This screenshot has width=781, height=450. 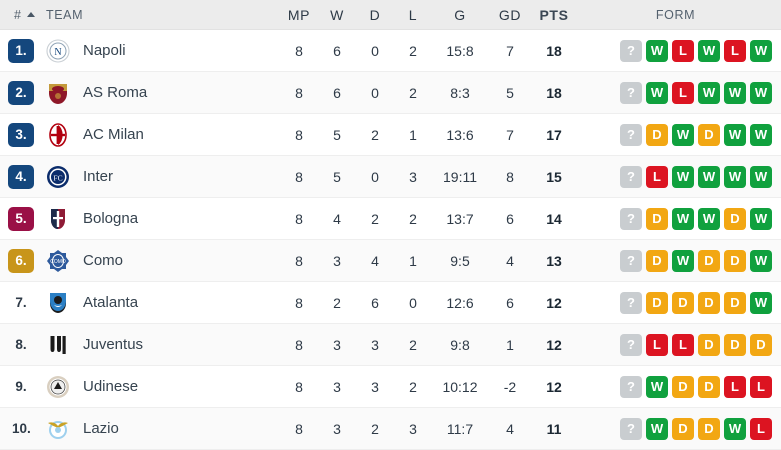 What do you see at coordinates (375, 14) in the screenshot?
I see `header-d: D` at bounding box center [375, 14].